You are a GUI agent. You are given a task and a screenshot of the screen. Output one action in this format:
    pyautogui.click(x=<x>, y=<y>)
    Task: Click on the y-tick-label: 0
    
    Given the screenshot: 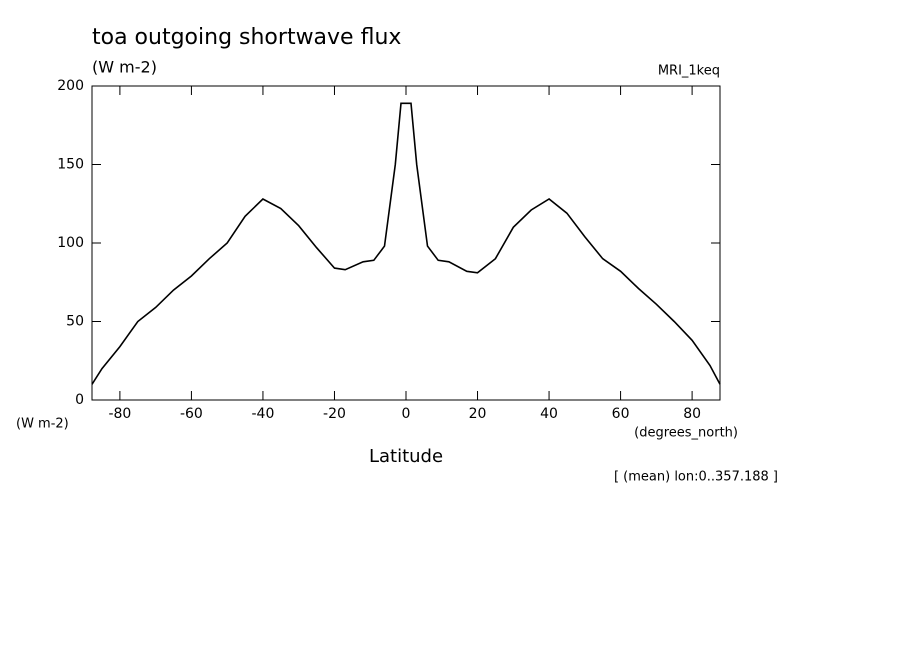 What is the action you would take?
    pyautogui.click(x=79, y=400)
    